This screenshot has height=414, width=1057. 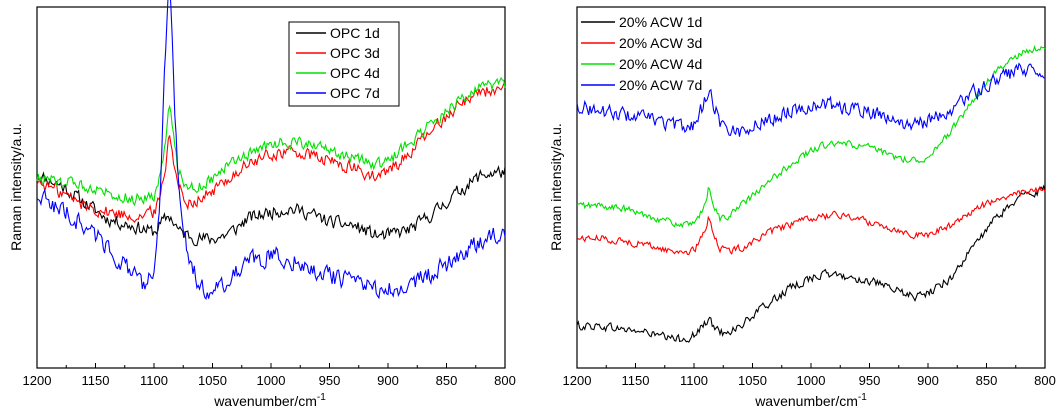 What do you see at coordinates (660, 64) in the screenshot?
I see `legend-label: 20% ACW 4d` at bounding box center [660, 64].